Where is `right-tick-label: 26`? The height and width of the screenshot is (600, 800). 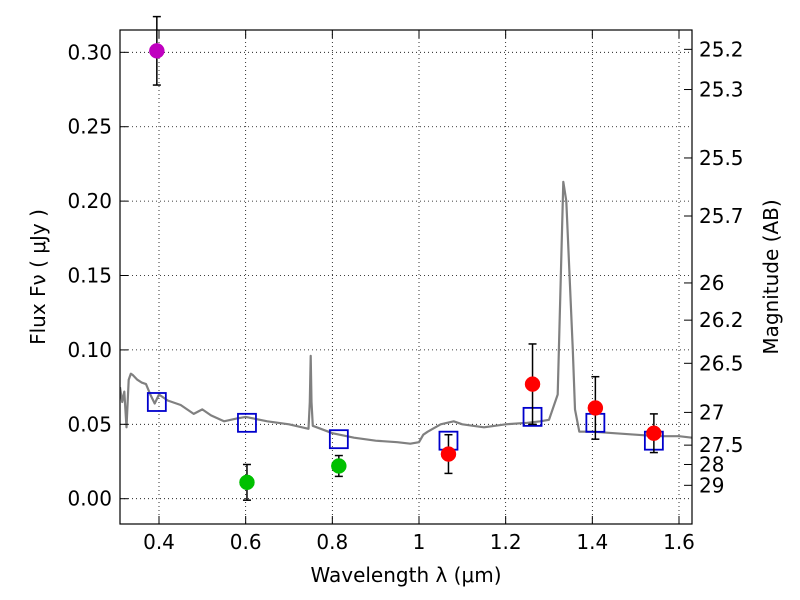 right-tick-label: 26 is located at coordinates (711, 283).